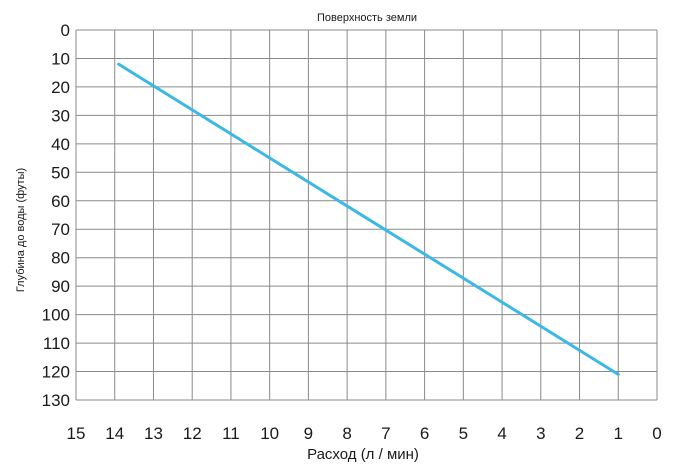 The width and height of the screenshot is (681, 465). What do you see at coordinates (76, 433) in the screenshot?
I see `x-tick-label: 15` at bounding box center [76, 433].